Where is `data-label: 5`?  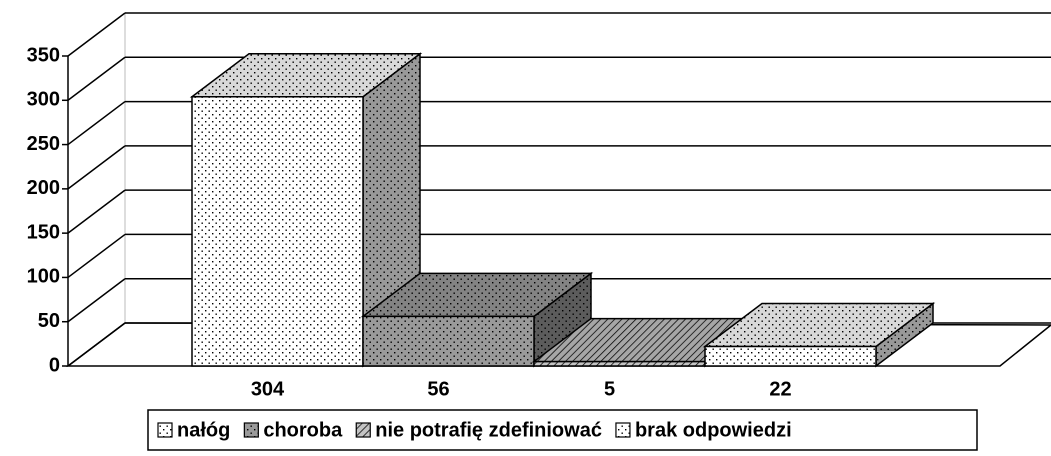
data-label: 5 is located at coordinates (609, 389).